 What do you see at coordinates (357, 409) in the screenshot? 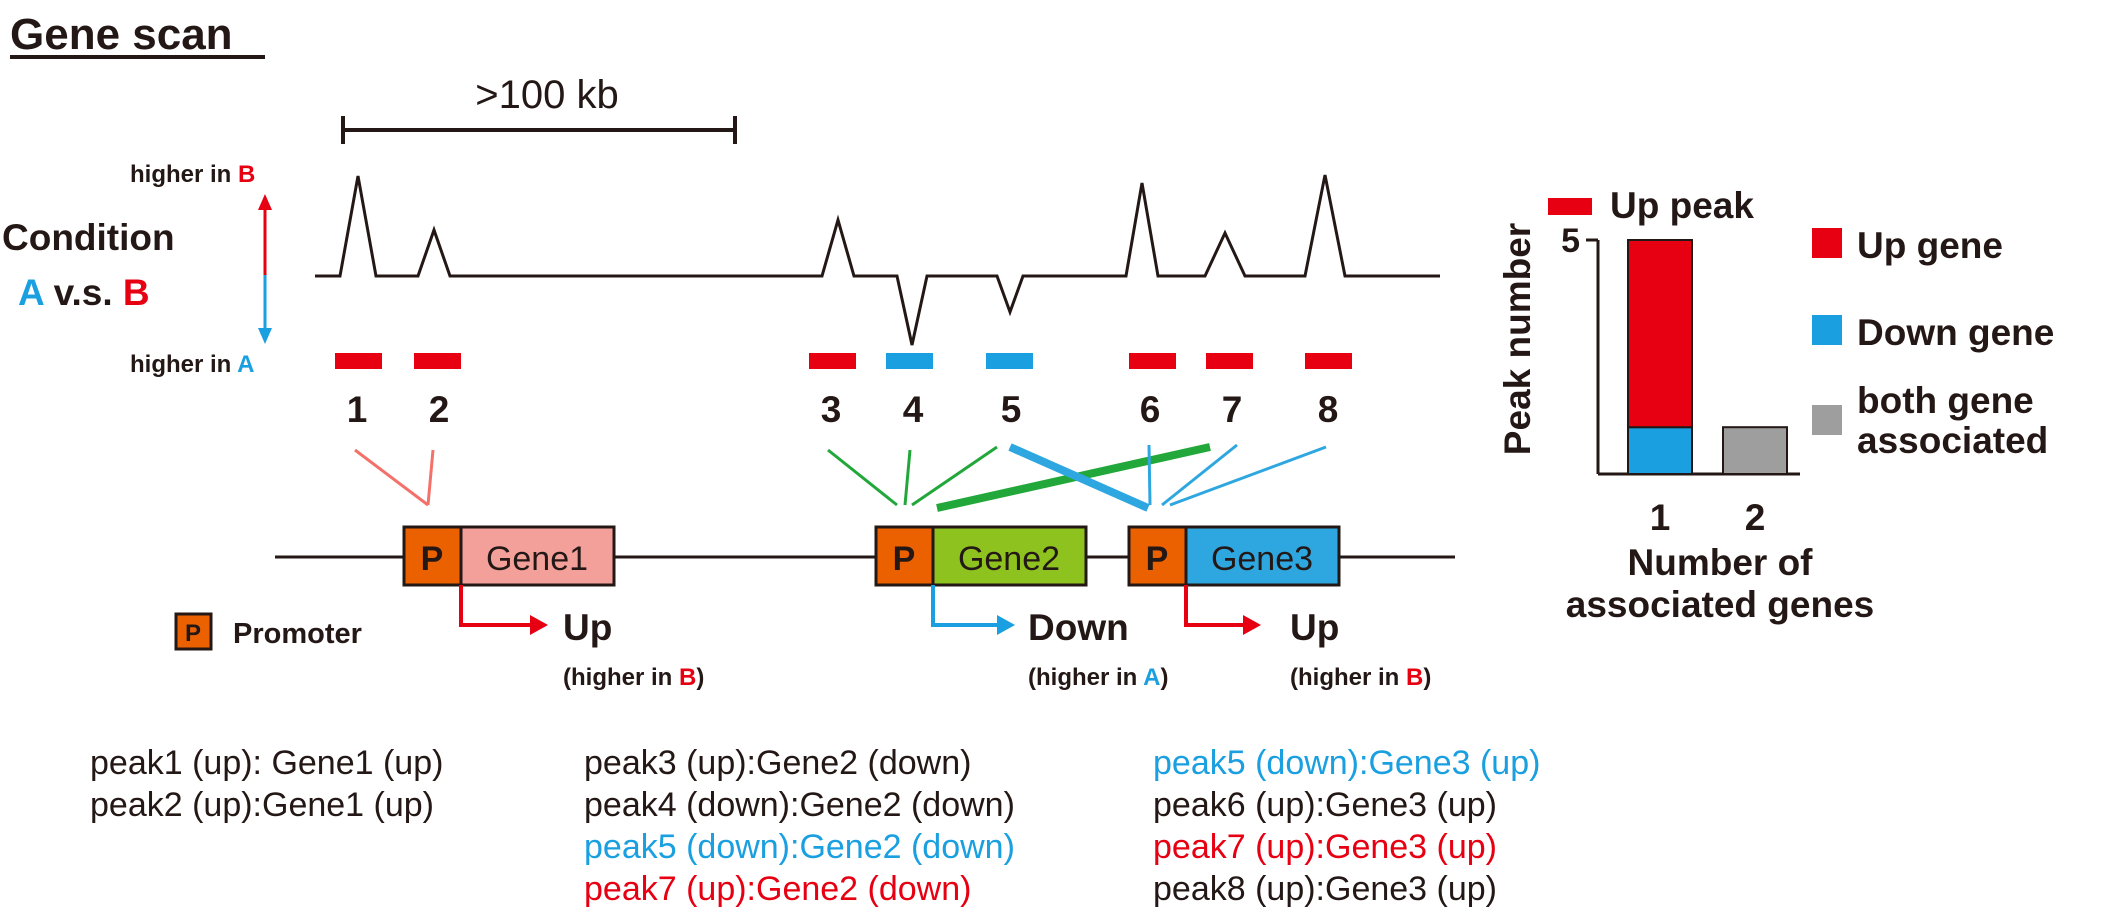
I see `peak-label: 1` at bounding box center [357, 409].